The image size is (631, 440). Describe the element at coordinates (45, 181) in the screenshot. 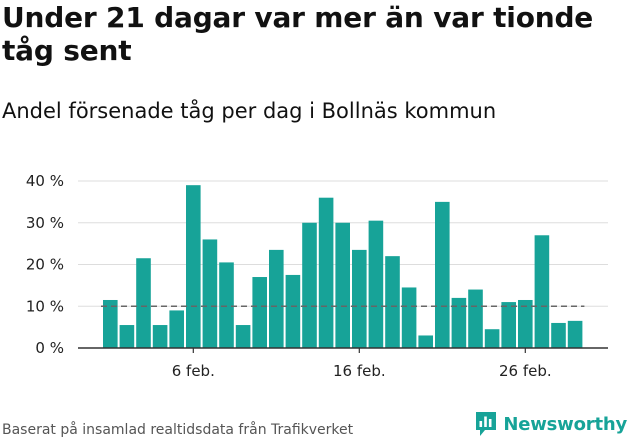

I see `y-tick-label: 40 %` at that location.